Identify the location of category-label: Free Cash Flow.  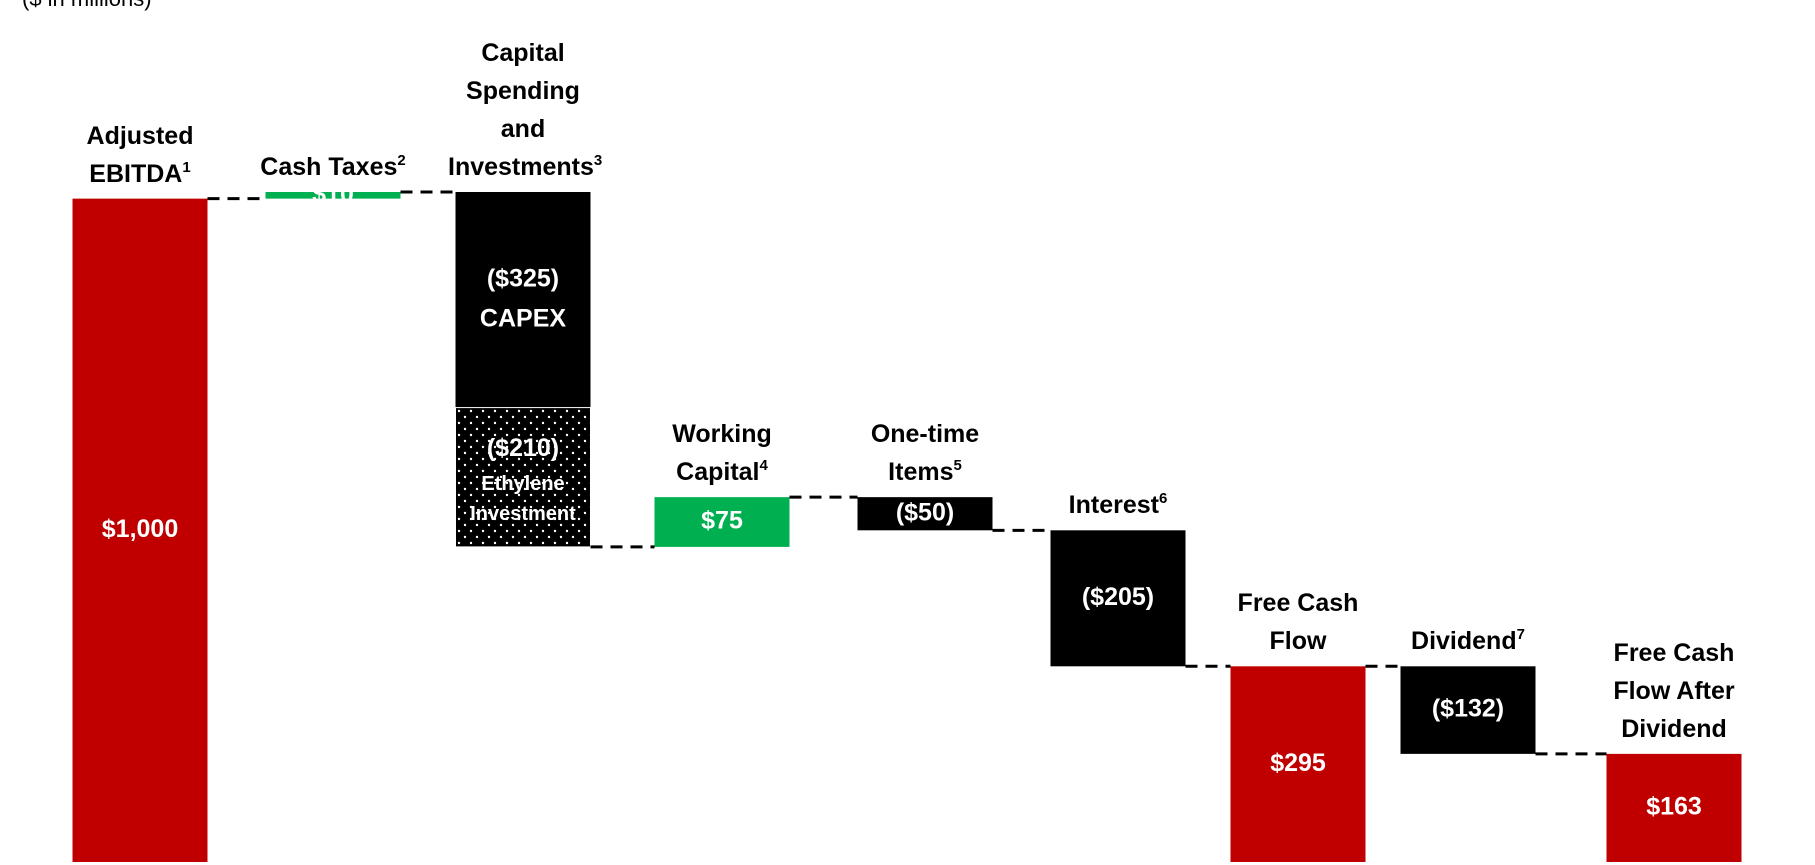
(1298, 622).